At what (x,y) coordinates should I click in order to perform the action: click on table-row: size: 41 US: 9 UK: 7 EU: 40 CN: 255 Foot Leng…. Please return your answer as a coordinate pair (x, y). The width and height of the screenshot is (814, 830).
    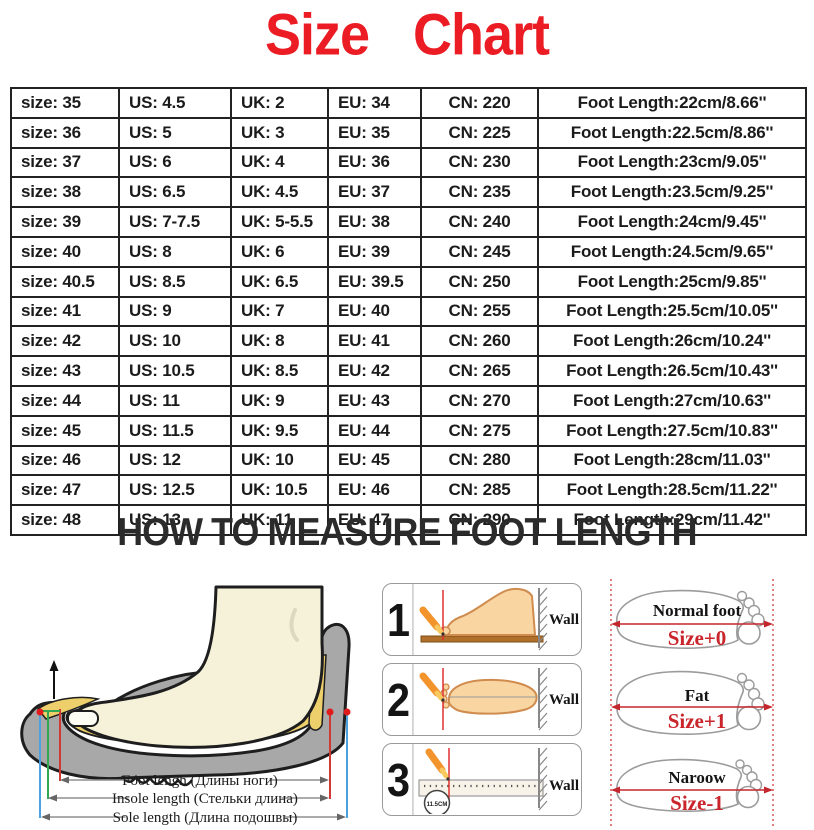
    Looking at the image, I should click on (408, 311).